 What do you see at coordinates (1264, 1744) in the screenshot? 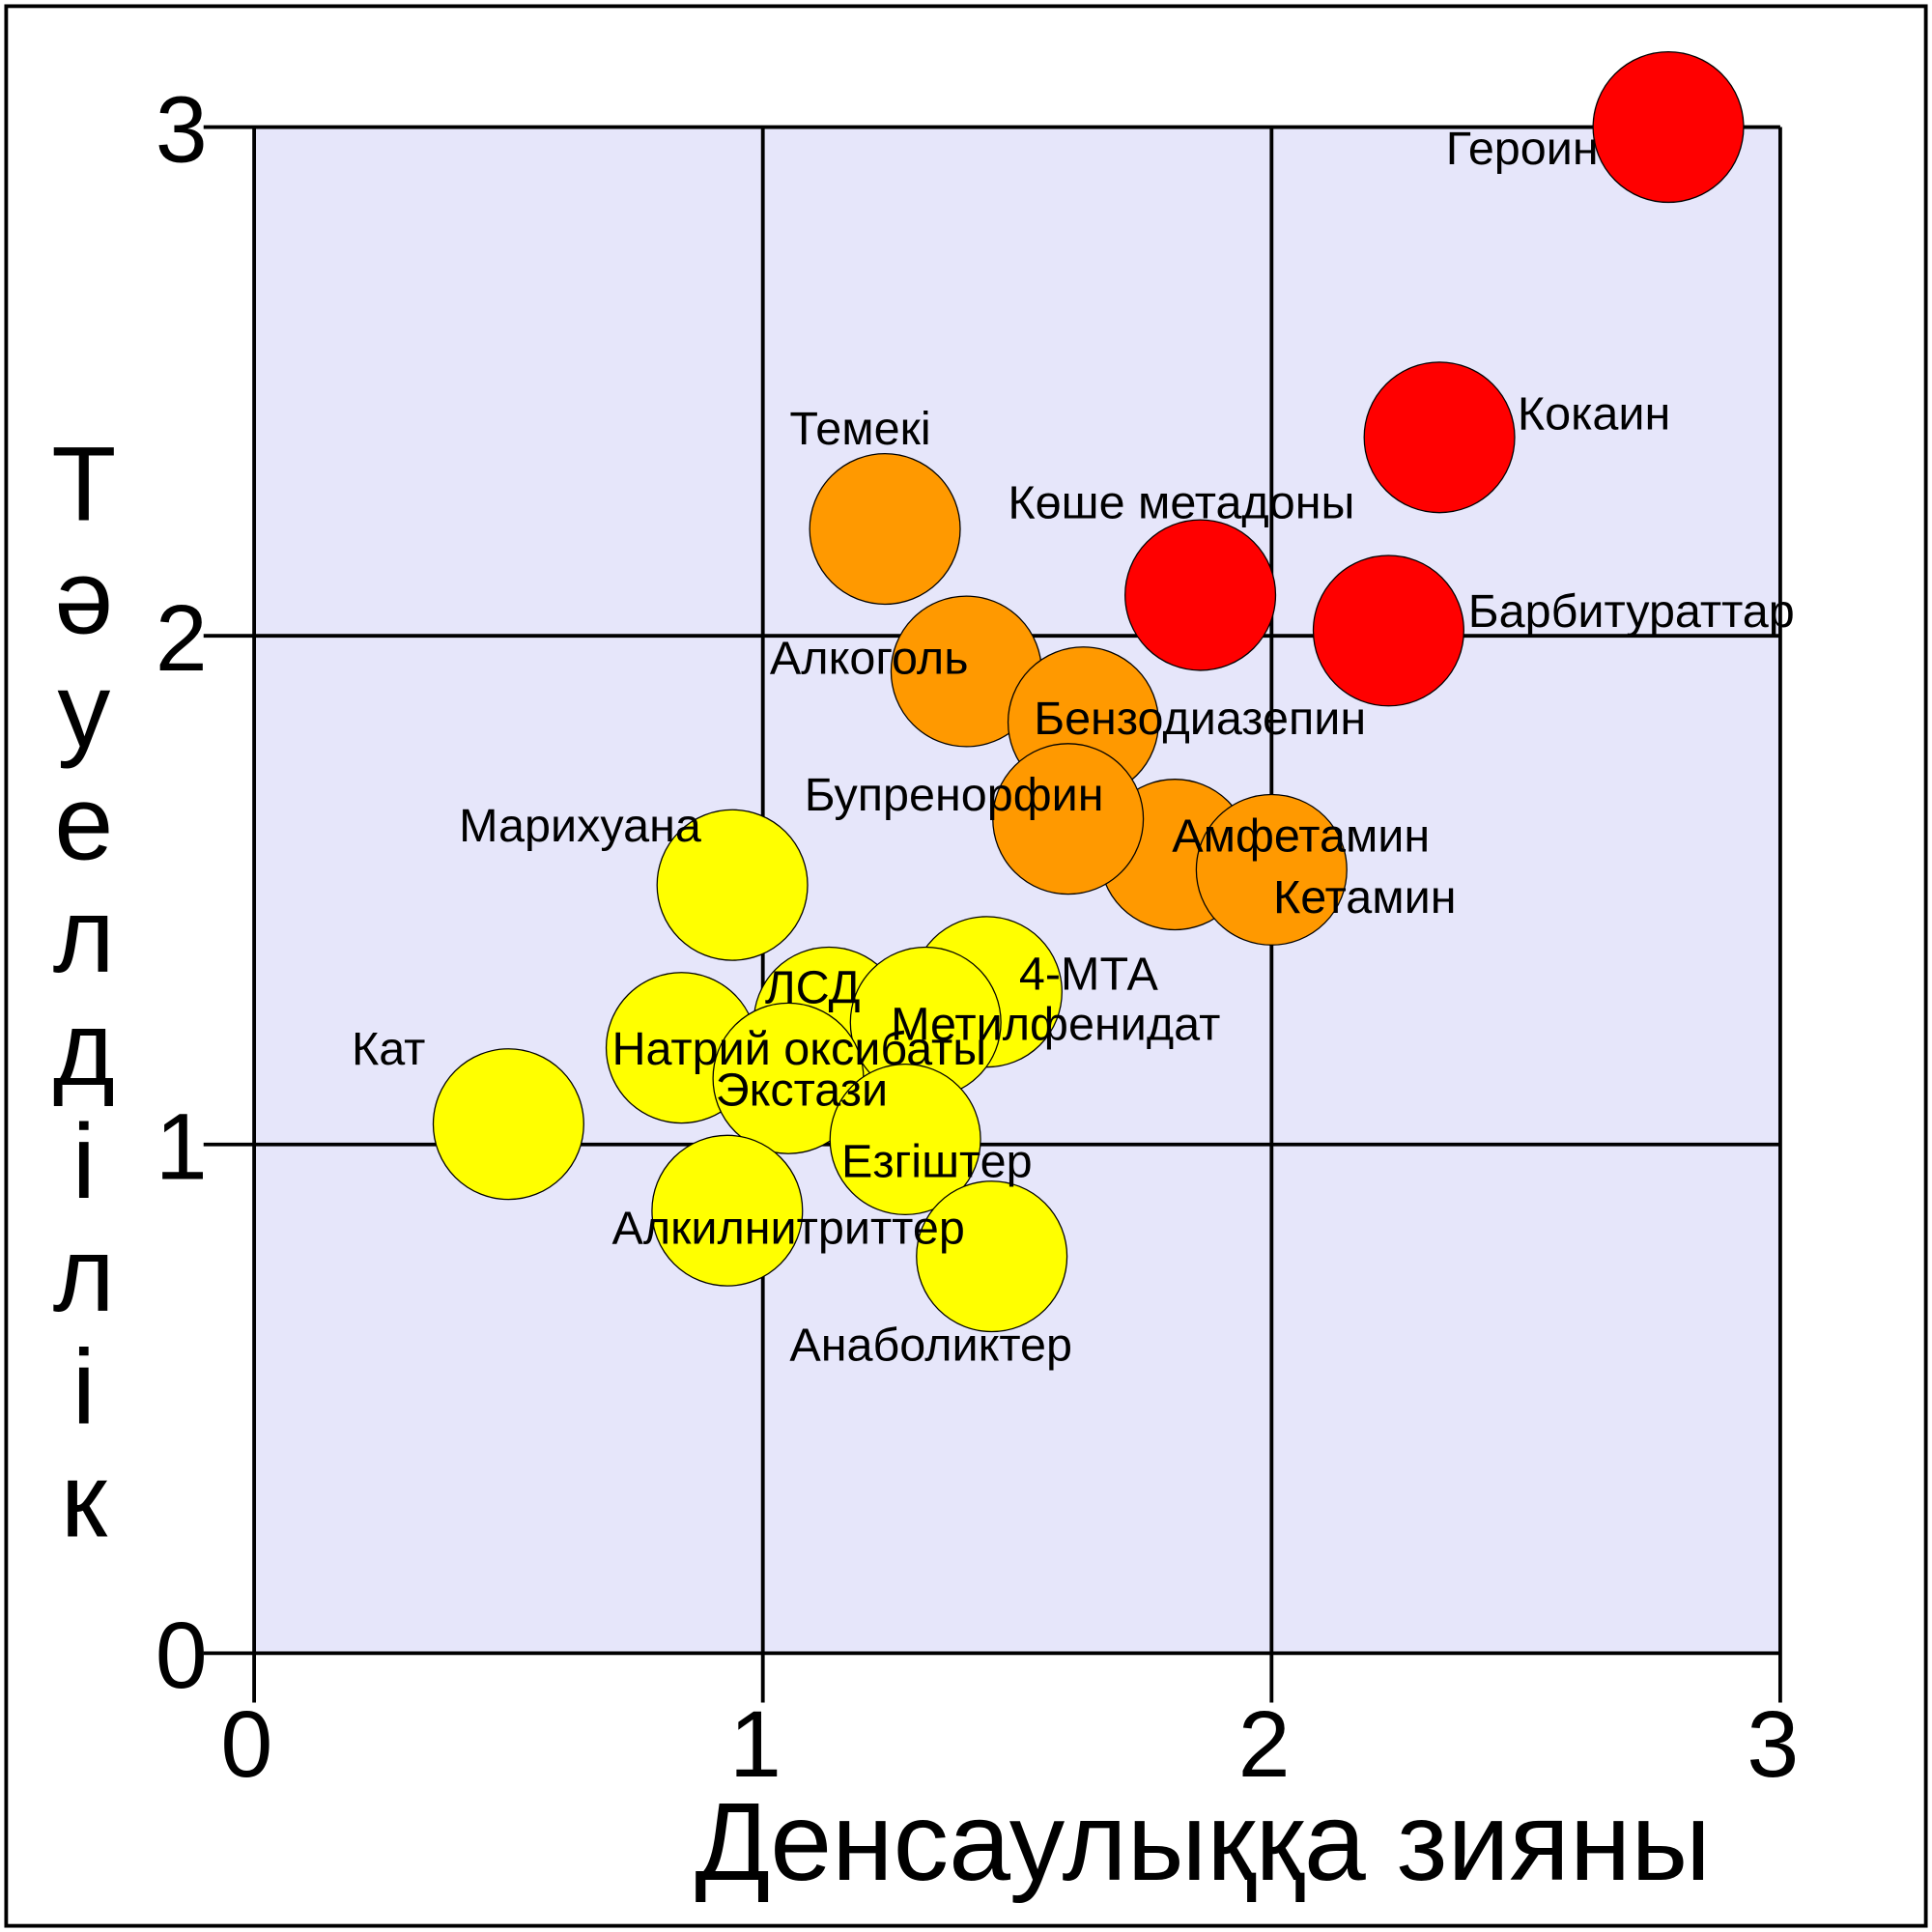
I see `x-tick-label: 2` at bounding box center [1264, 1744].